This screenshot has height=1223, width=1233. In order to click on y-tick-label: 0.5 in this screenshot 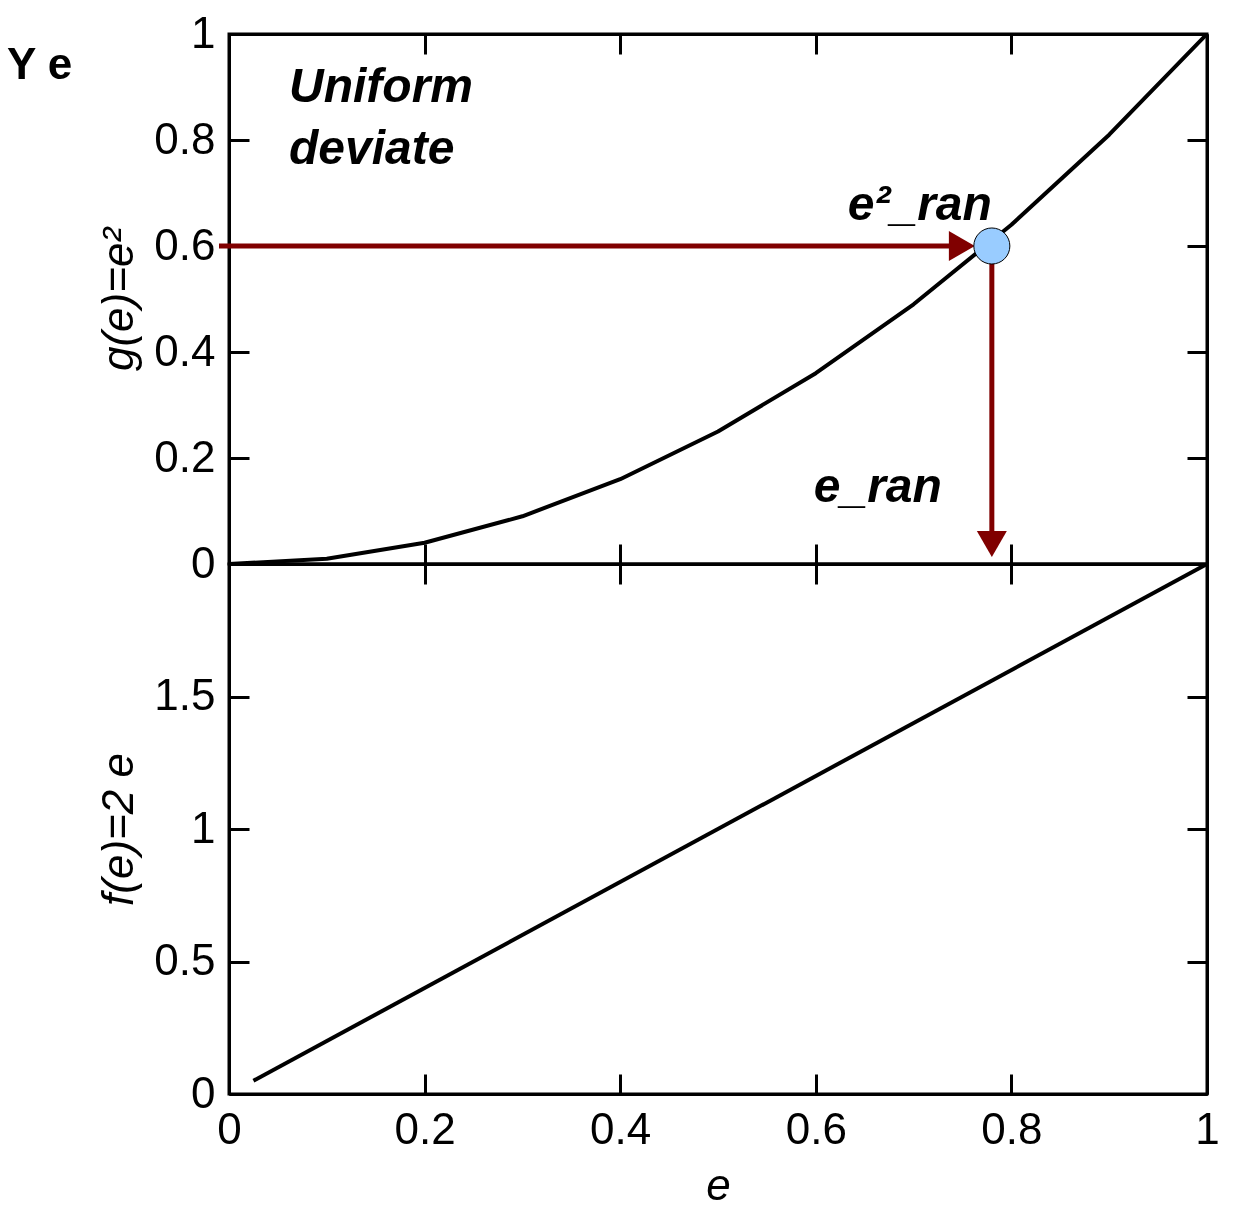, I will do `click(185, 959)`.